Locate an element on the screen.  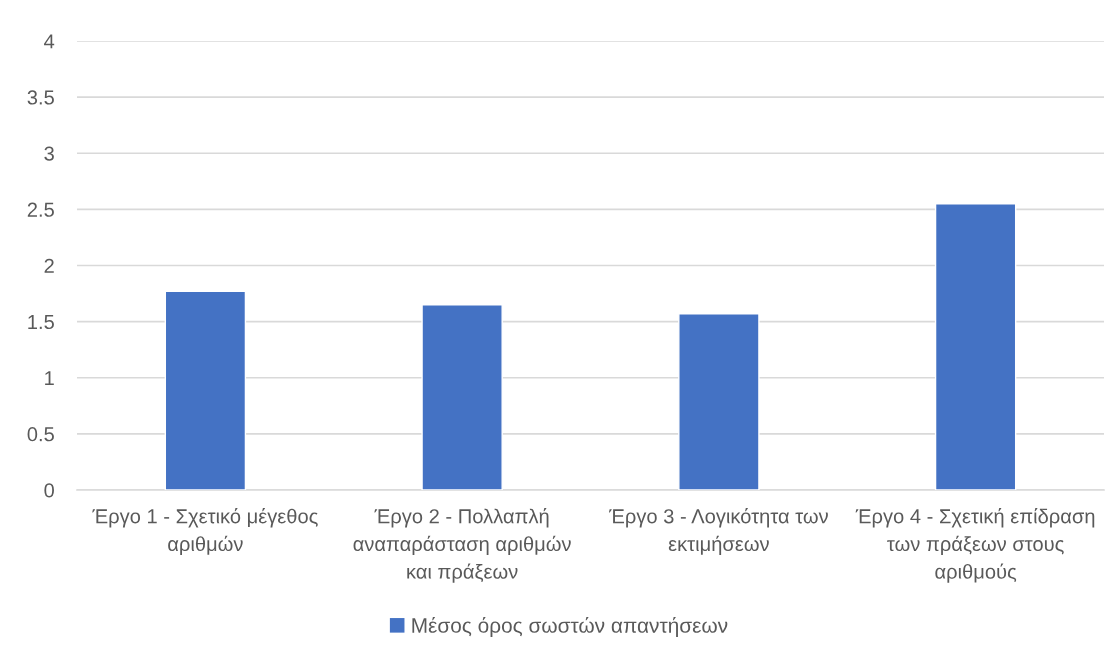
y-tick-label: 3.5 is located at coordinates (40, 97).